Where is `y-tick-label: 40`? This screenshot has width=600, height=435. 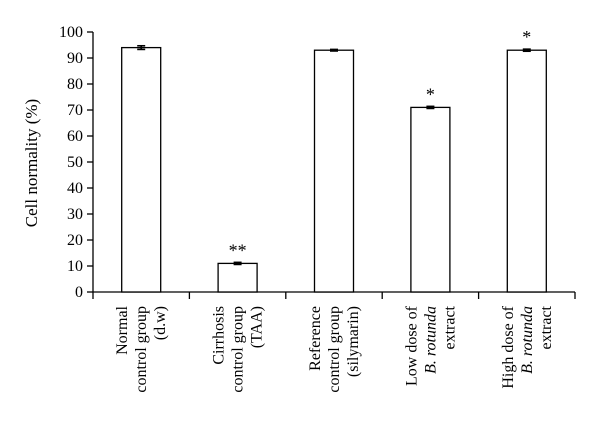
y-tick-label: 40 is located at coordinates (75, 188).